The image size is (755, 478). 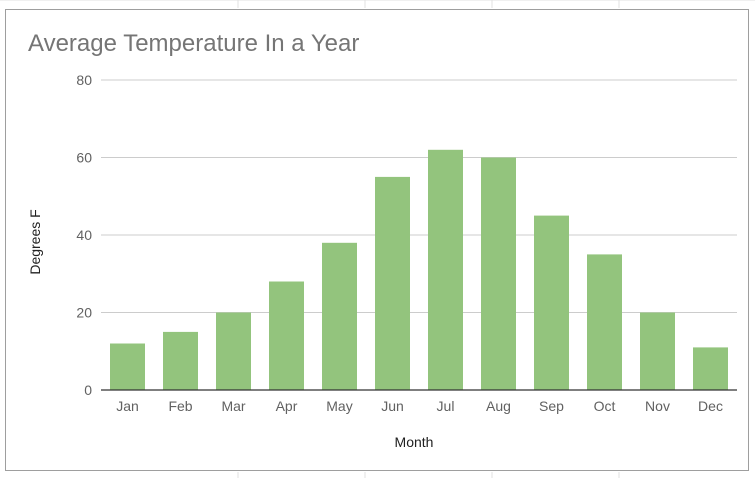 I want to click on x-tick-label: Apr, so click(x=287, y=406).